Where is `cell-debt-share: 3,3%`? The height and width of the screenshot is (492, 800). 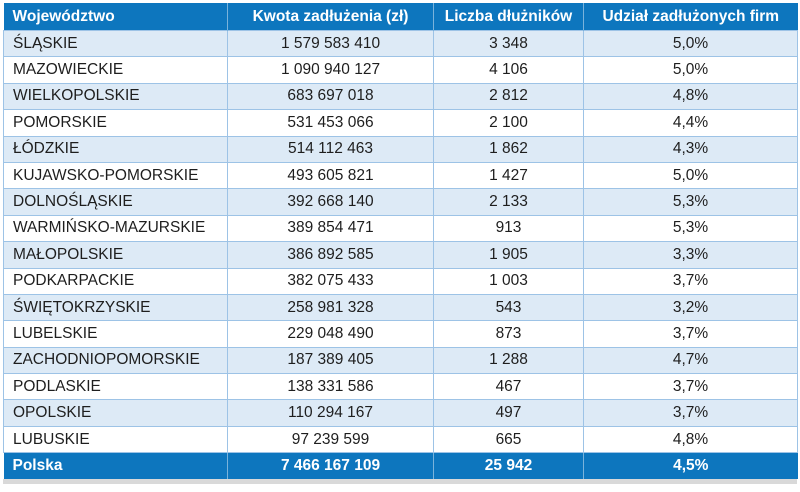
cell-debt-share: 3,3% is located at coordinates (690, 255).